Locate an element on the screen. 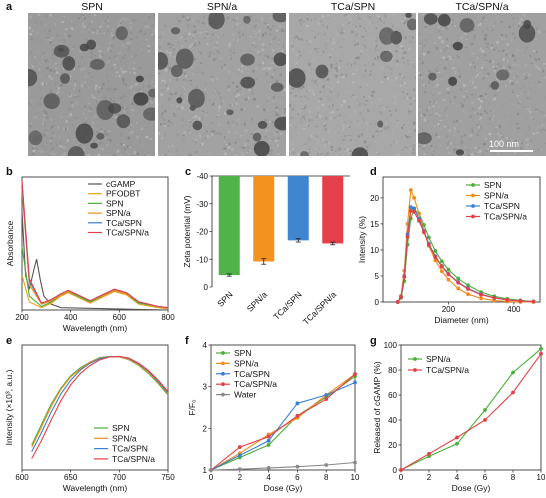 The width and height of the screenshot is (546, 498). chart-d-xtick-label: 200 is located at coordinates (449, 309).